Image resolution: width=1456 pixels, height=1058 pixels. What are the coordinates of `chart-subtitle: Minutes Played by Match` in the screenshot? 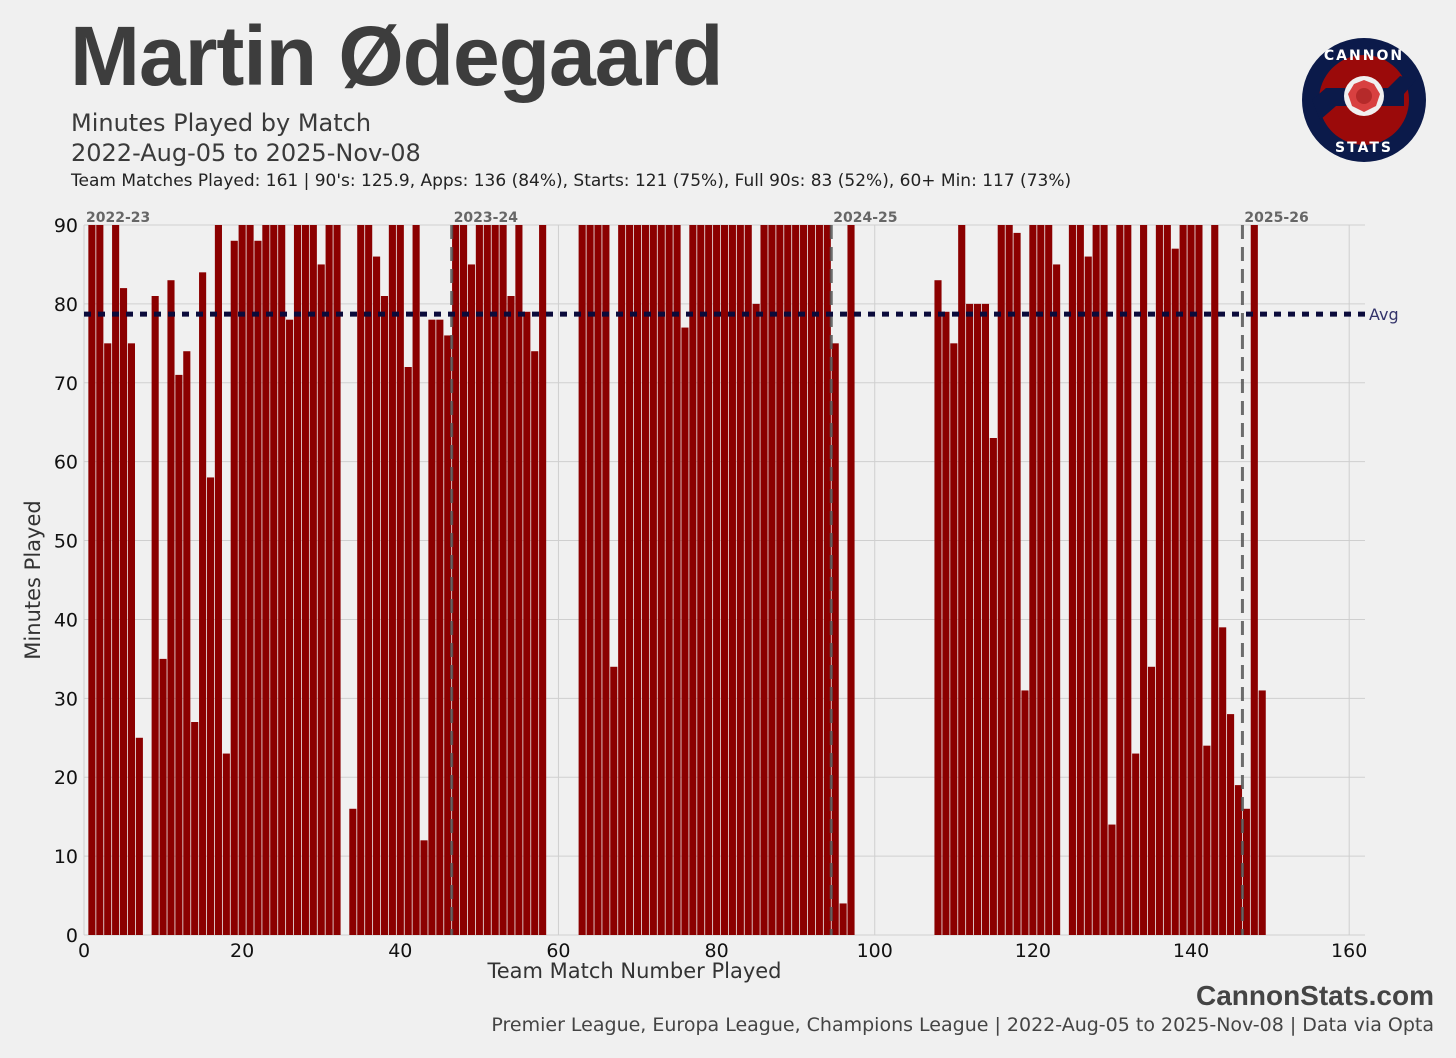 It's located at (221, 123).